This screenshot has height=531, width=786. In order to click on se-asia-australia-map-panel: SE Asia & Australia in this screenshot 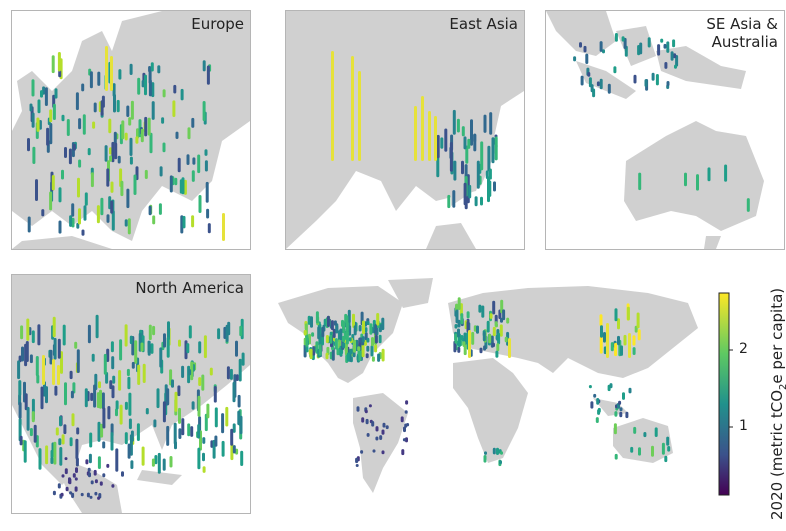, I will do `click(665, 130)`.